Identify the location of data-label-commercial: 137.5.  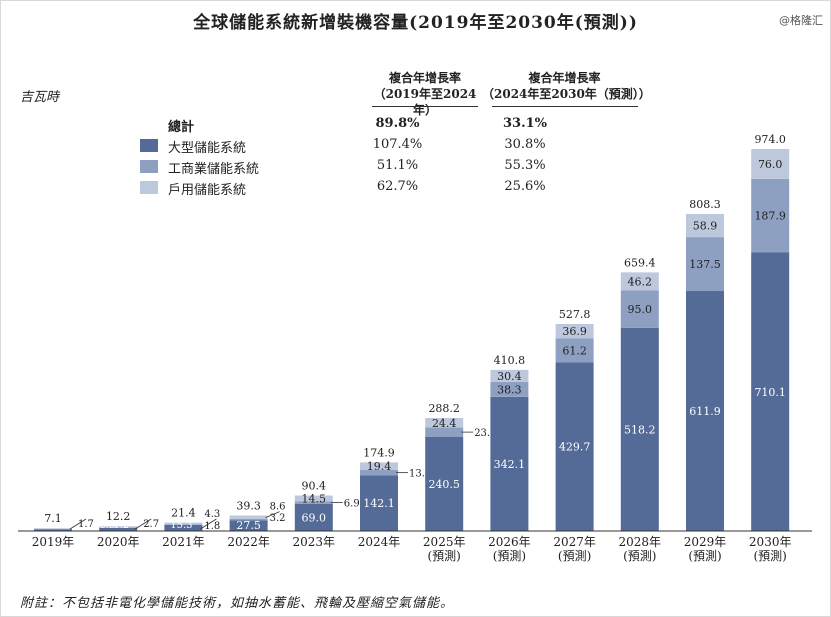
(705, 264).